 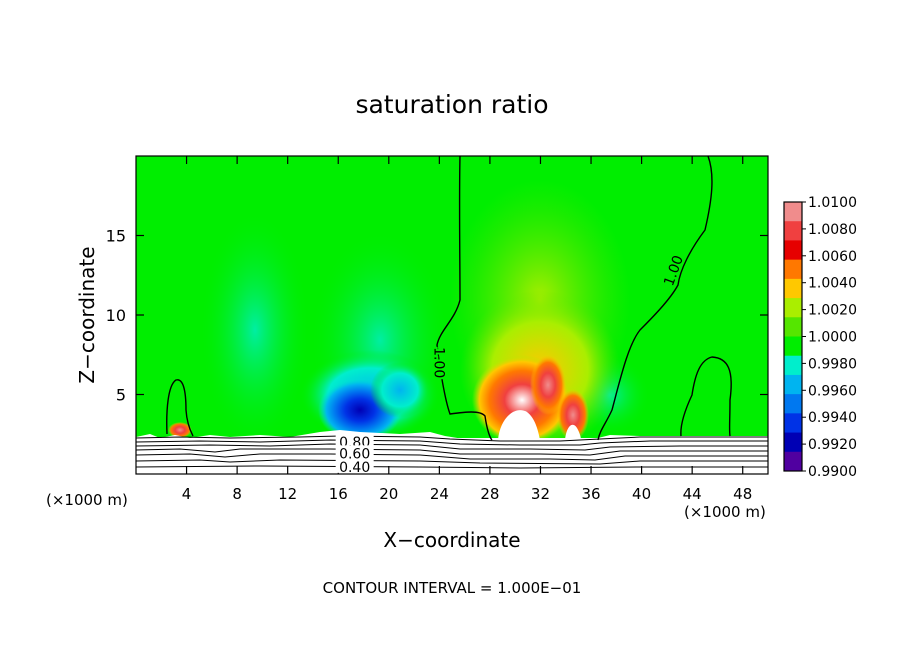 What do you see at coordinates (832, 338) in the screenshot?
I see `colorbar-level-label: 1.0000` at bounding box center [832, 338].